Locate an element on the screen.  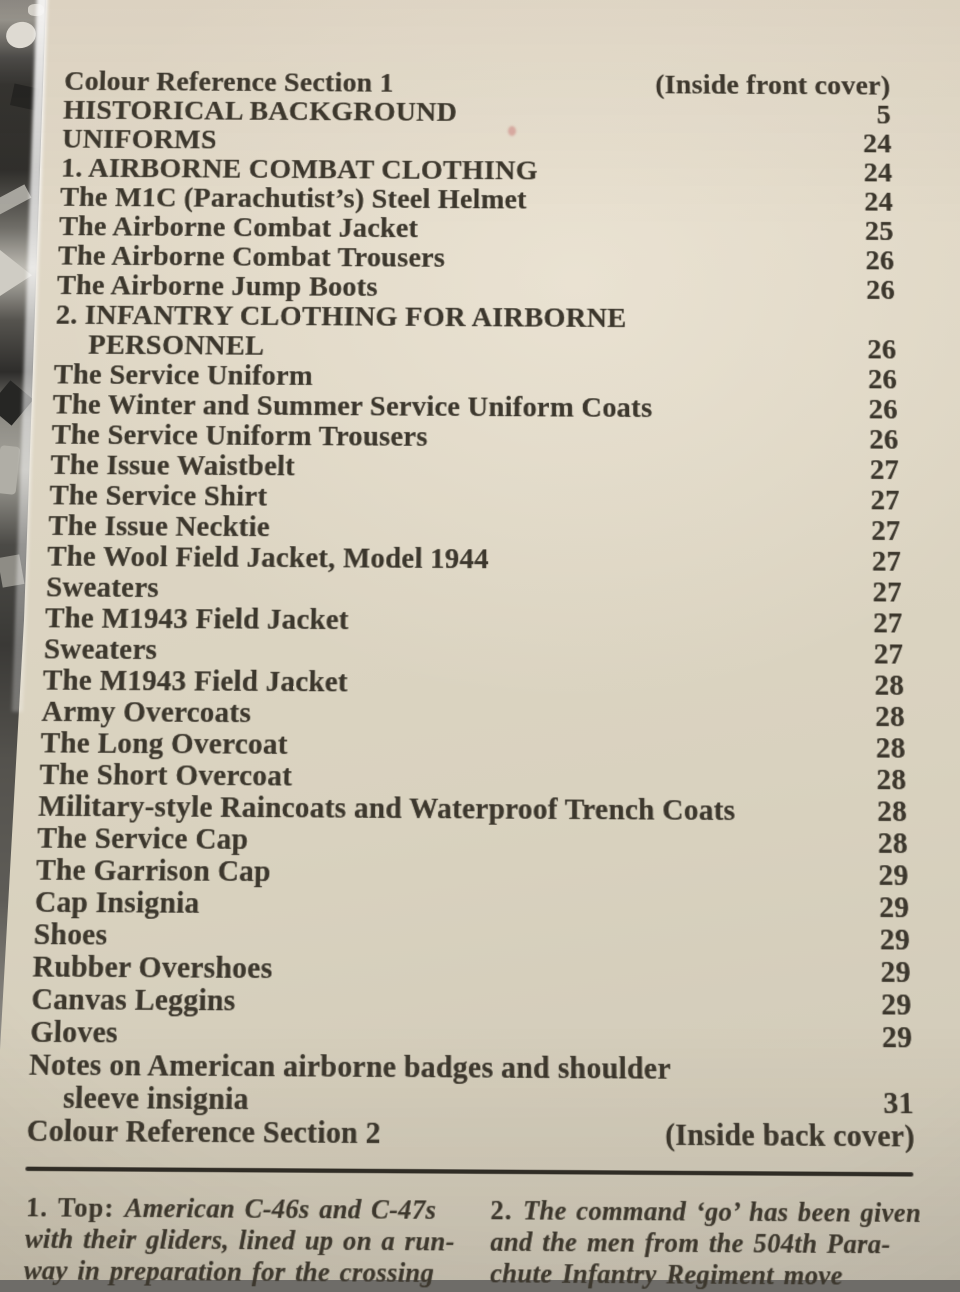
caption-1-line-2: with their gliders, lined up on a run- is located at coordinates (239, 1240).